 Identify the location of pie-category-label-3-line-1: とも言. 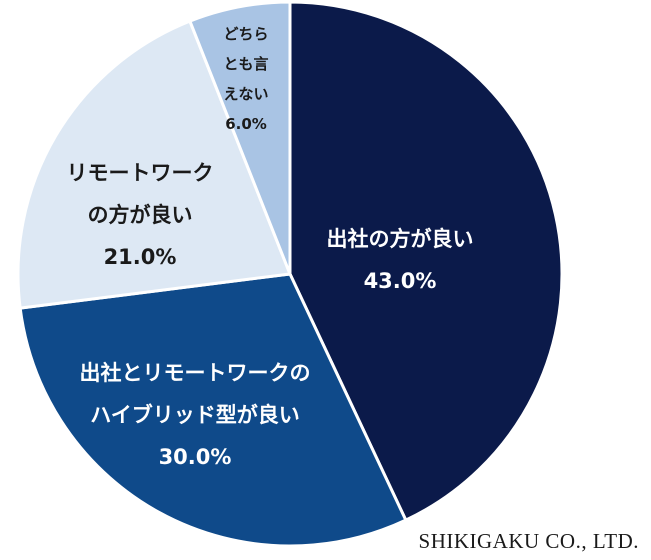
(245, 64).